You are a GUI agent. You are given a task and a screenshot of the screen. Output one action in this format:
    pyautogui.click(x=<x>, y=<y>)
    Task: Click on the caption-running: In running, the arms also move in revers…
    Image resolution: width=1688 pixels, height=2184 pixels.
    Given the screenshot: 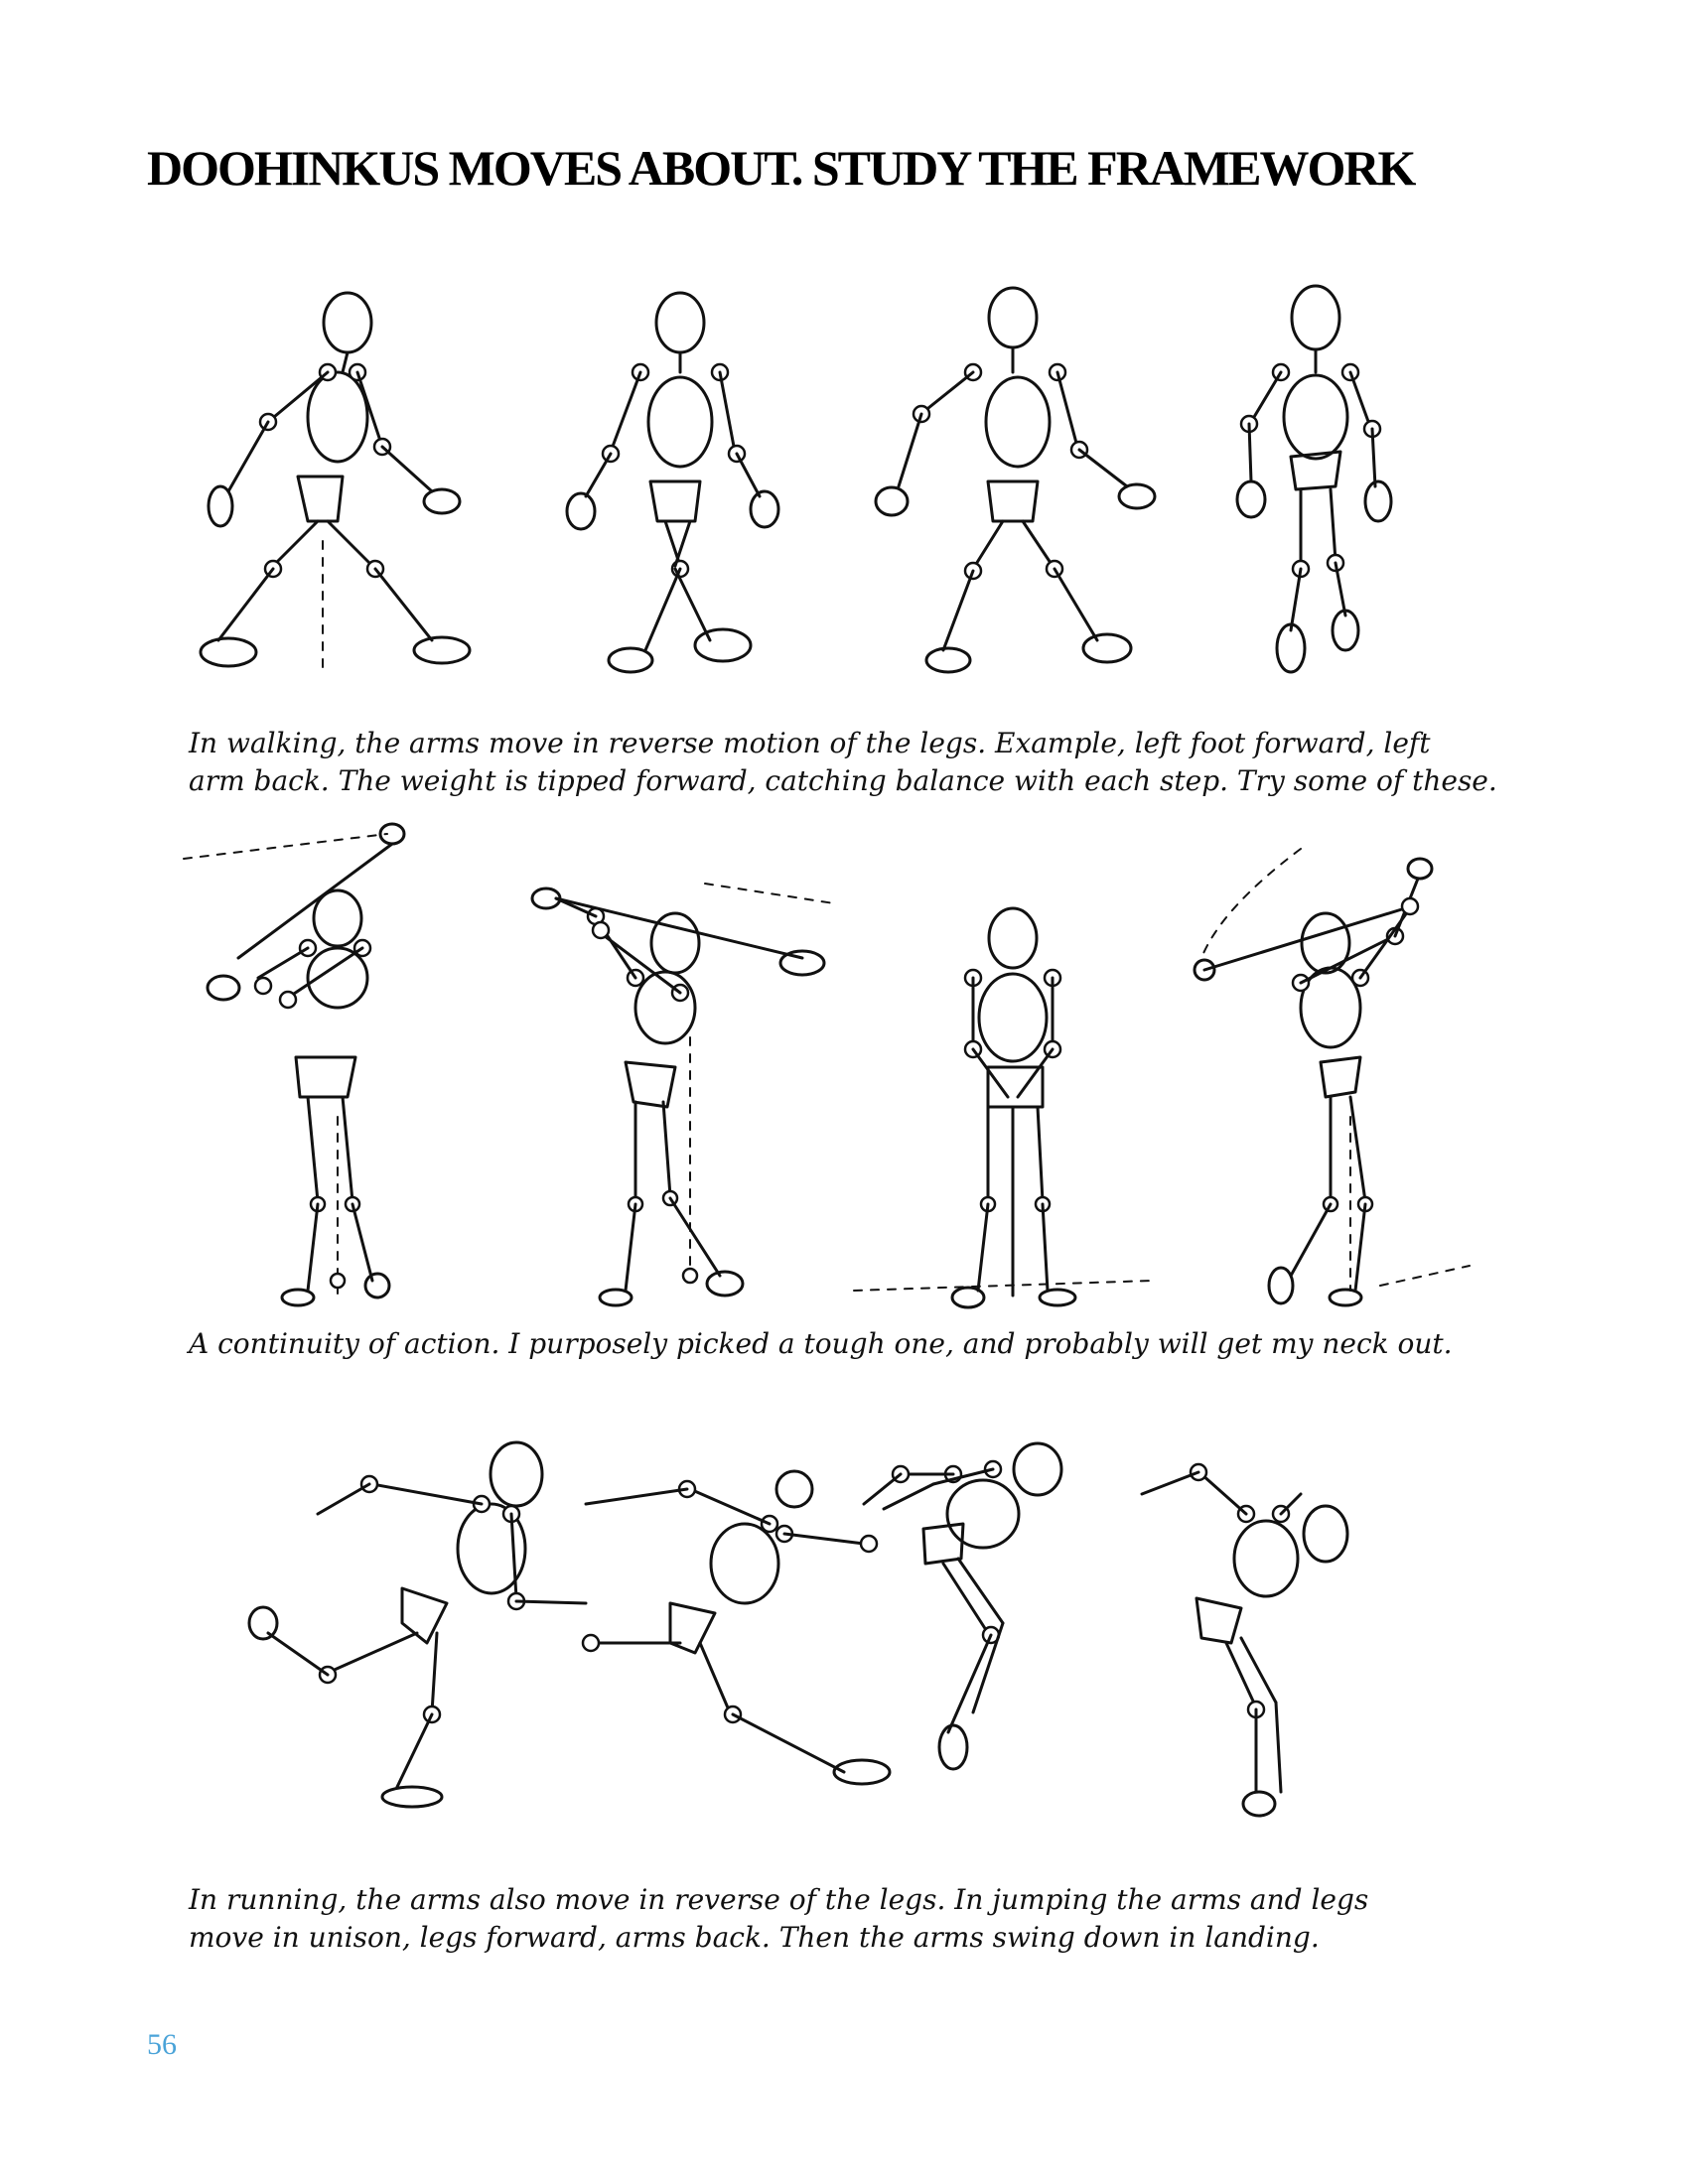 What is the action you would take?
    pyautogui.click(x=778, y=1919)
    